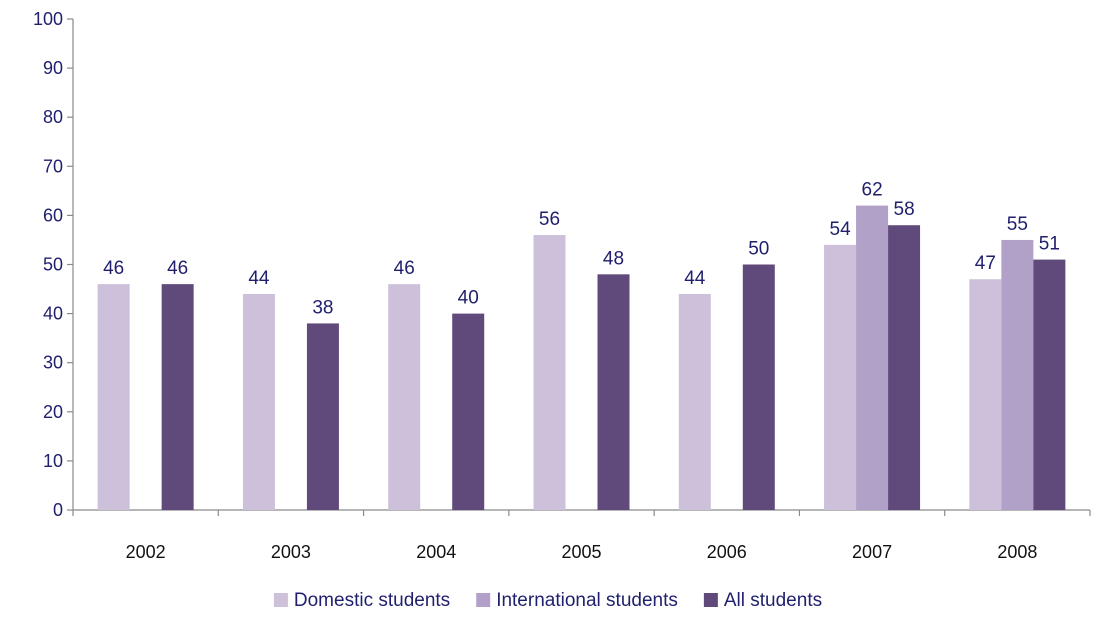  I want to click on bar-all-students-2002, so click(177, 397).